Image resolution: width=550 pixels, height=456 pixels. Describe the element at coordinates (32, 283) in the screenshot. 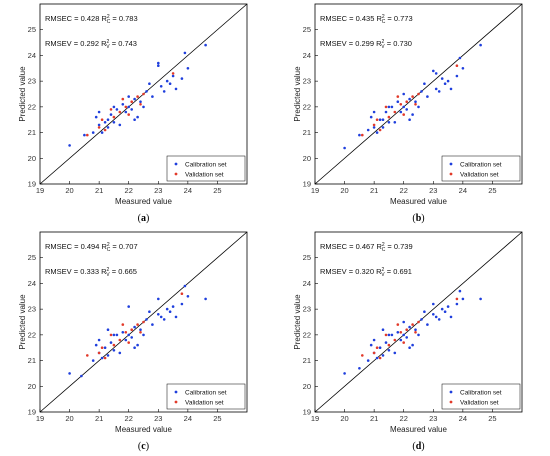

I see `y-tick-label: 24` at that location.